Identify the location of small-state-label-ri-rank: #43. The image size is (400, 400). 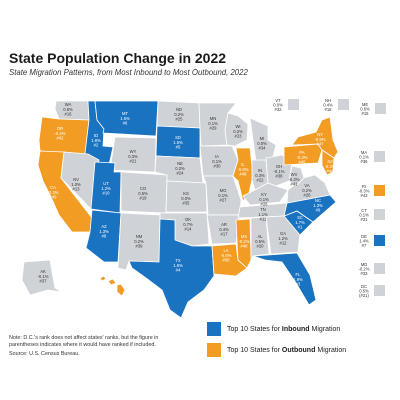
(365, 195).